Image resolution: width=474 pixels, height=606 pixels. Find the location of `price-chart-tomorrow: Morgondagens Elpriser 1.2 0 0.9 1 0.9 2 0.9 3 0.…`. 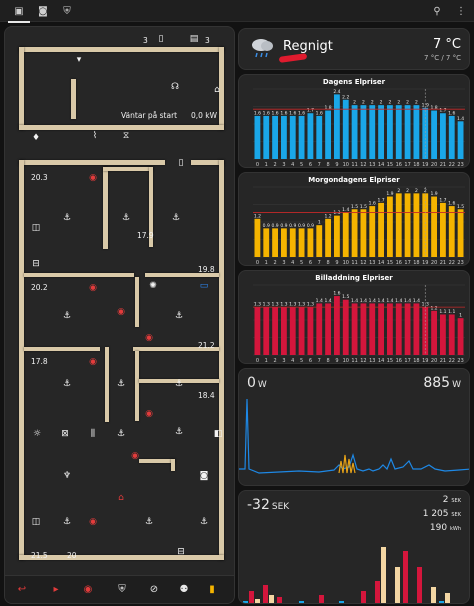

price-chart-tomorrow: Morgondagens Elpriser 1.2 0 0.9 1 0.9 2 0.9 3 0.… is located at coordinates (354, 219).